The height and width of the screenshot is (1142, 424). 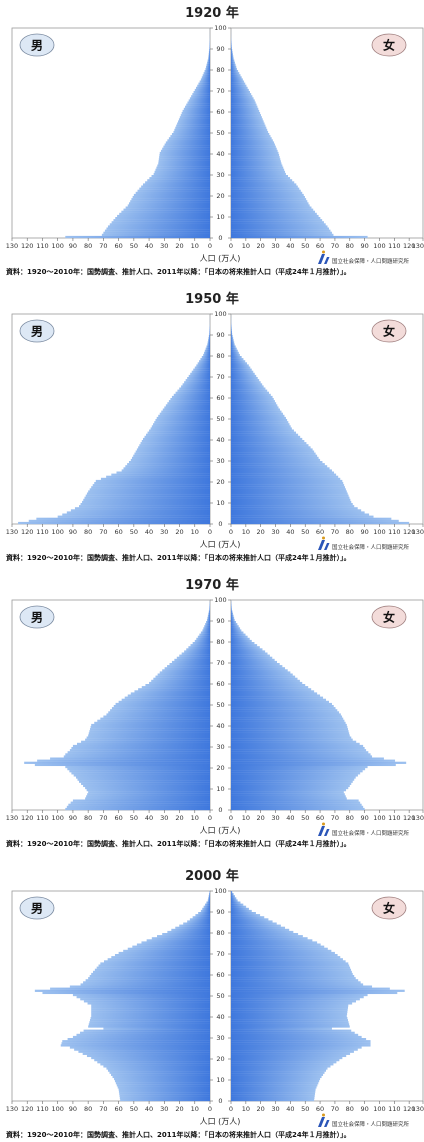 I want to click on x-tick-label-male: 90, so click(x=73, y=532).